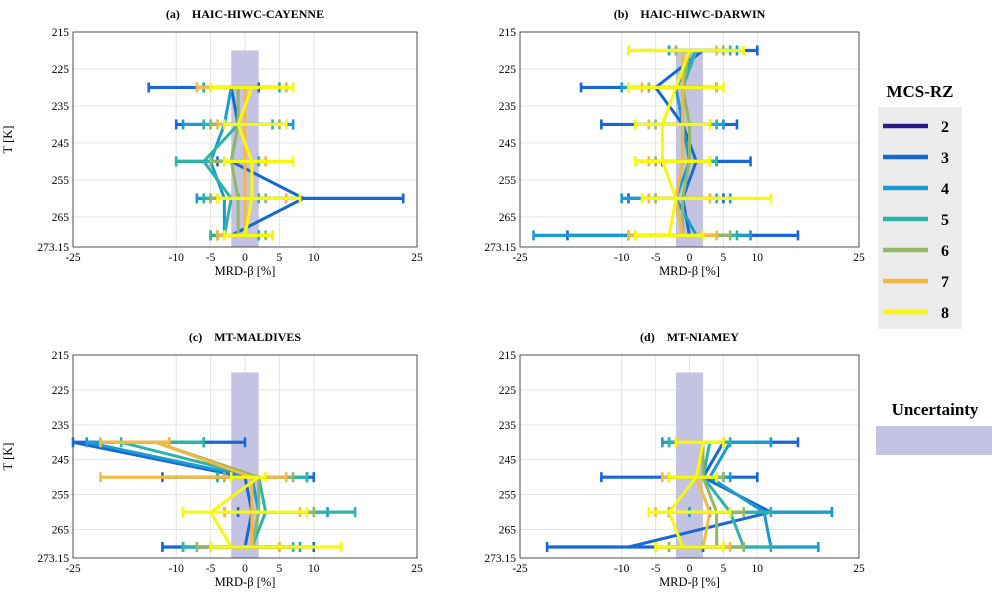  I want to click on legend-title: MCS-RZ, so click(919, 91).